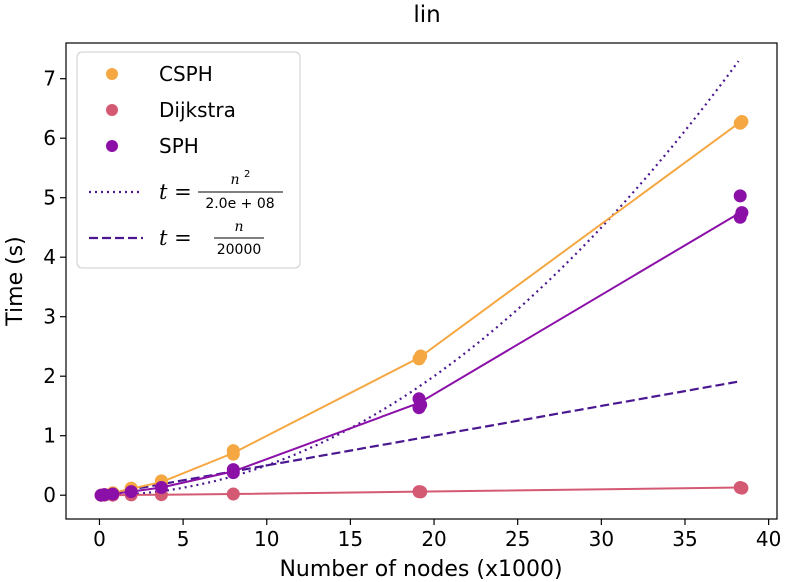  What do you see at coordinates (234, 180) in the screenshot?
I see `legend-quadratic-numerator: n` at bounding box center [234, 180].